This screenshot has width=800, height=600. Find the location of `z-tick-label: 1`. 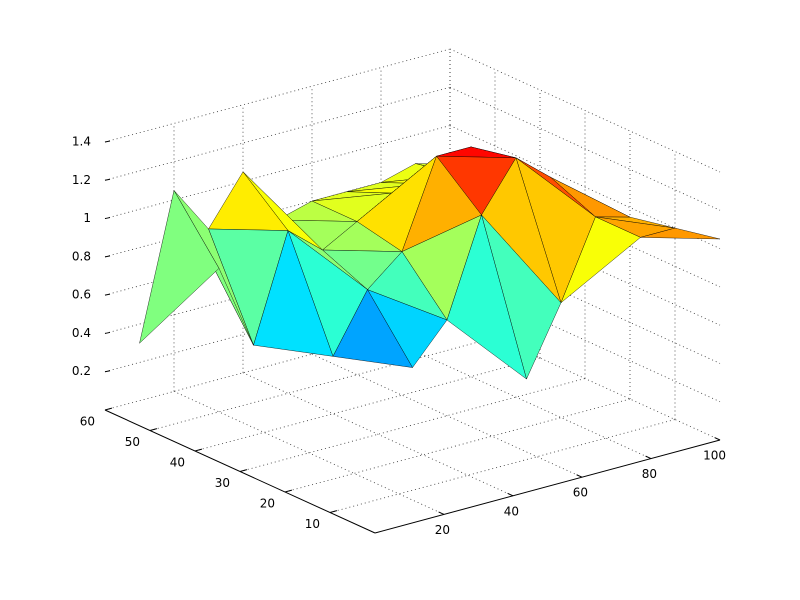

z-tick-label: 1 is located at coordinates (87, 218).